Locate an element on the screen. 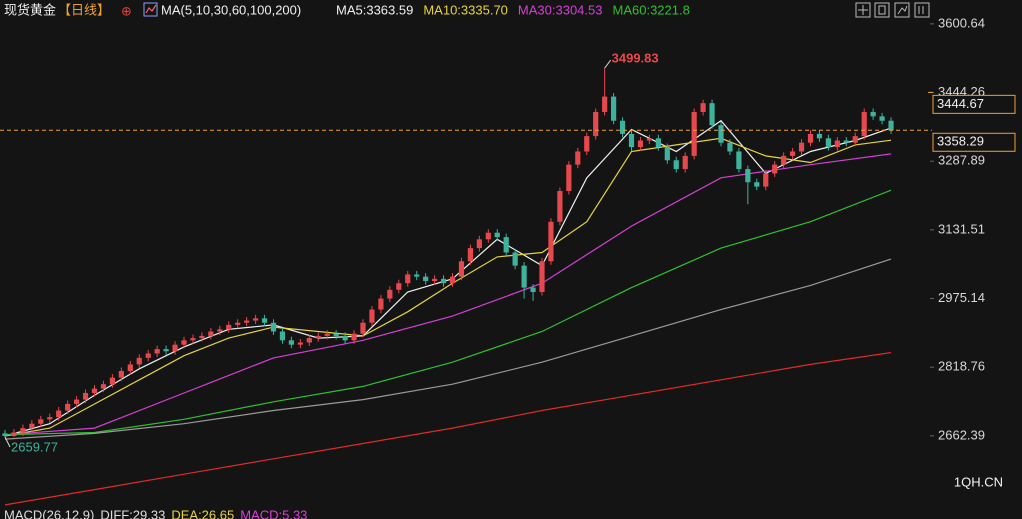 This screenshot has height=519, width=1022. toolbar is located at coordinates (892, 10).